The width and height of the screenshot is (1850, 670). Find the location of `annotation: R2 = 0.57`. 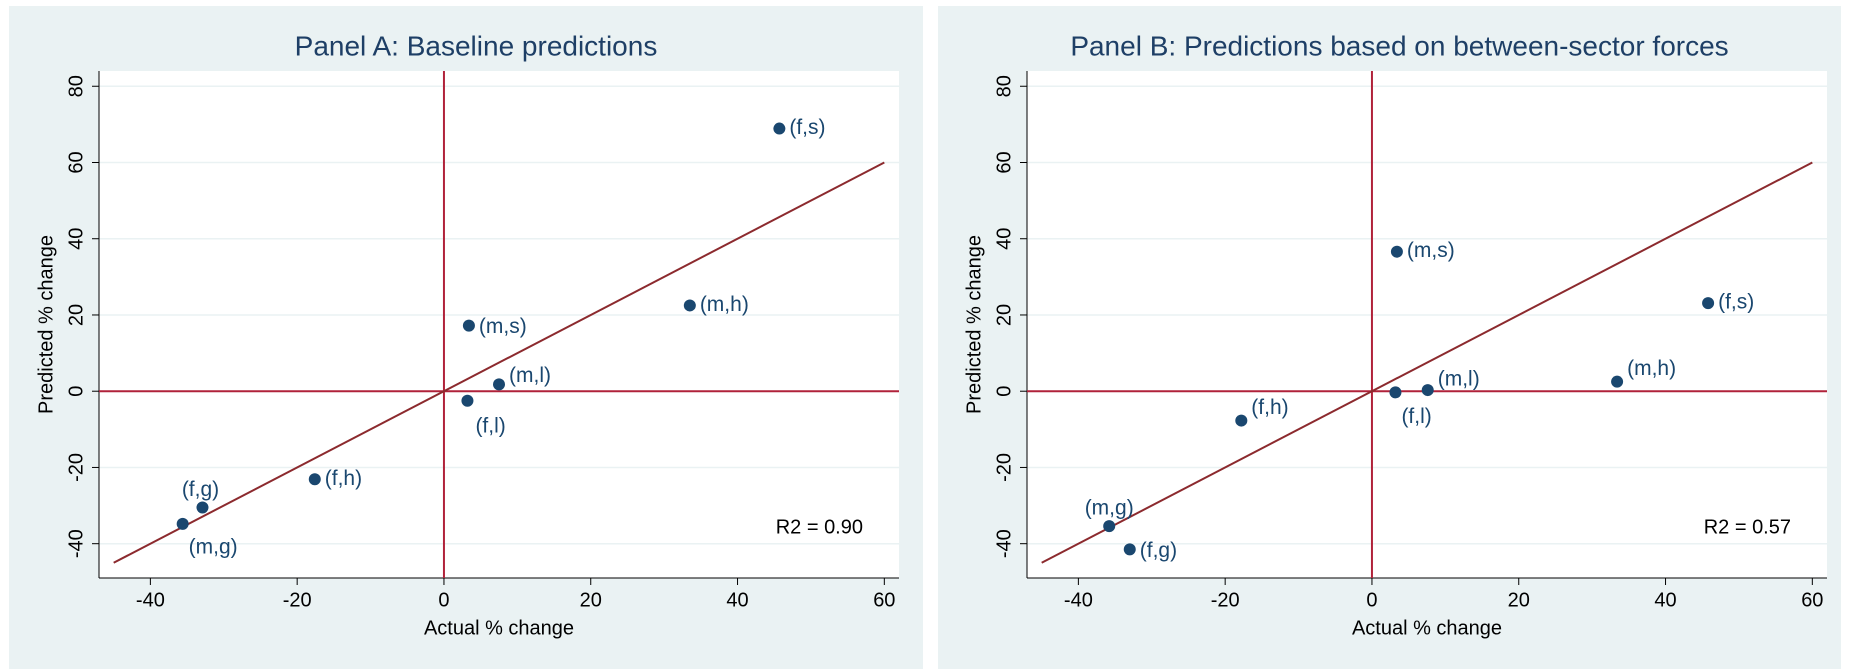

annotation: R2 = 0.57 is located at coordinates (1747, 527).